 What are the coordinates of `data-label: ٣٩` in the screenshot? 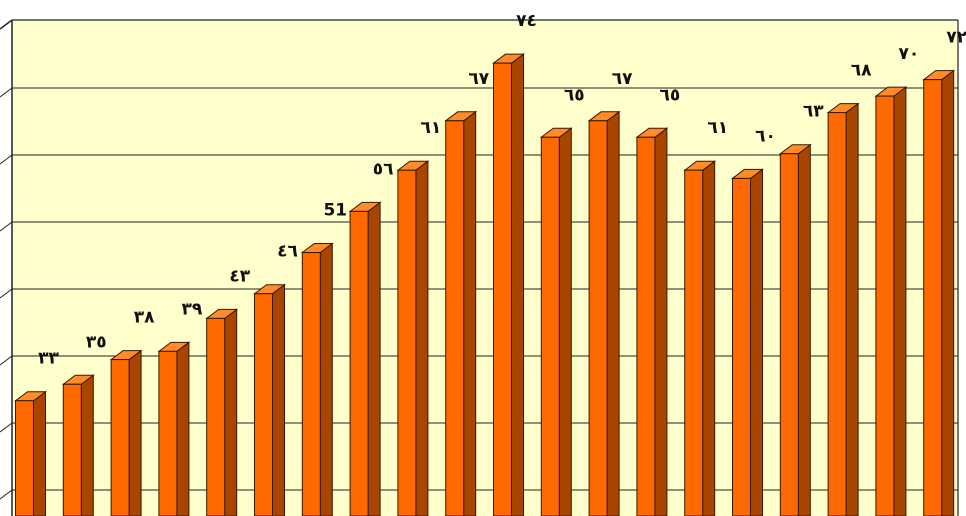 It's located at (192, 309).